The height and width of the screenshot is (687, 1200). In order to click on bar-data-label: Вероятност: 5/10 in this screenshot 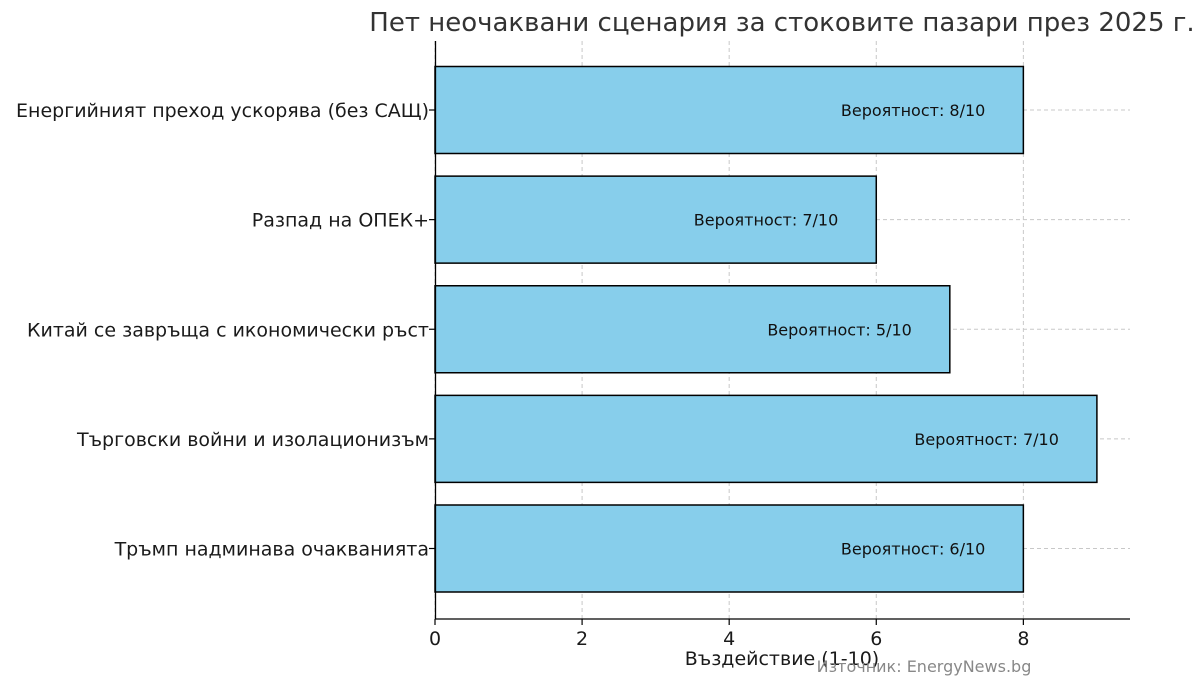, I will do `click(839, 329)`.